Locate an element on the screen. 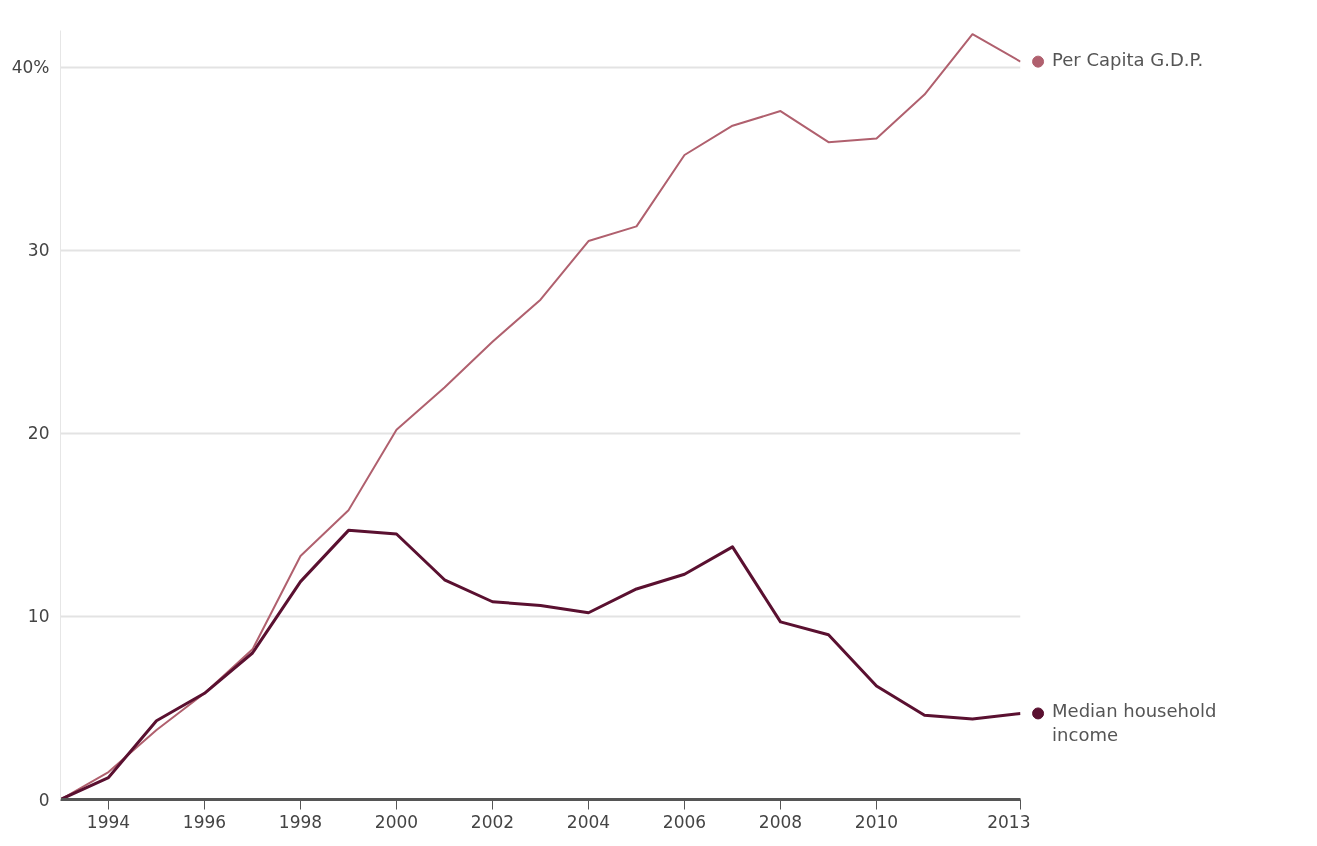 This screenshot has height=846, width=1317. x-tick-label: 2000 is located at coordinates (396, 821).